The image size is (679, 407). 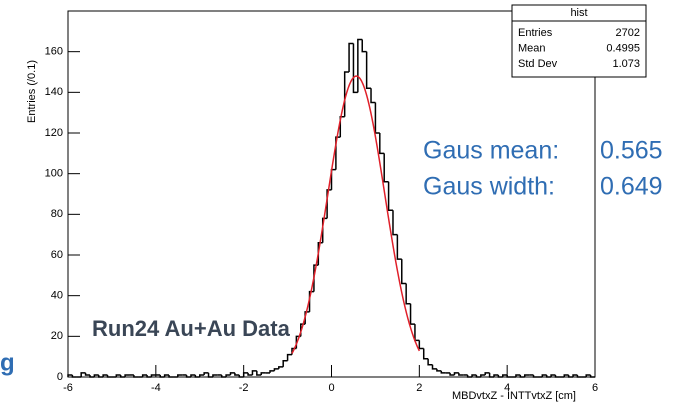 What do you see at coordinates (60, 377) in the screenshot?
I see `y-tick-label: 0` at bounding box center [60, 377].